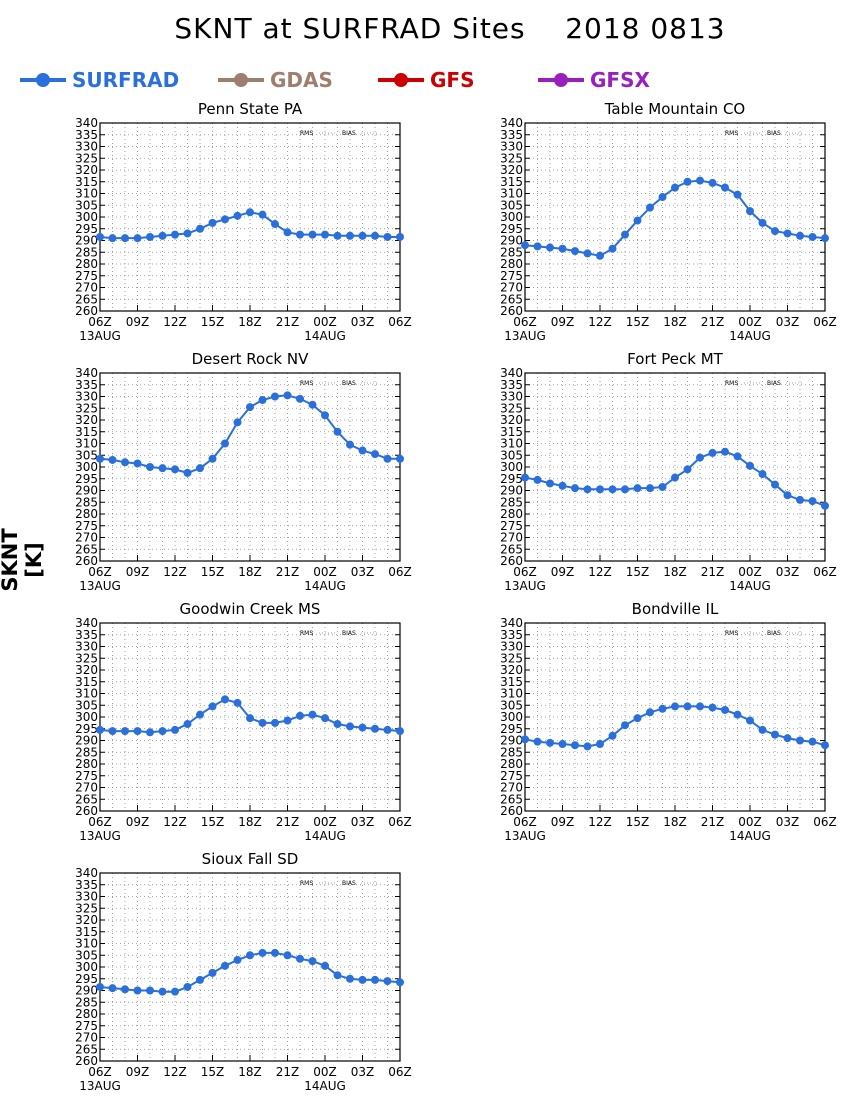 This screenshot has width=850, height=1100. Describe the element at coordinates (250, 609) in the screenshot. I see `chart-title: Goodwin Creek MS` at that location.